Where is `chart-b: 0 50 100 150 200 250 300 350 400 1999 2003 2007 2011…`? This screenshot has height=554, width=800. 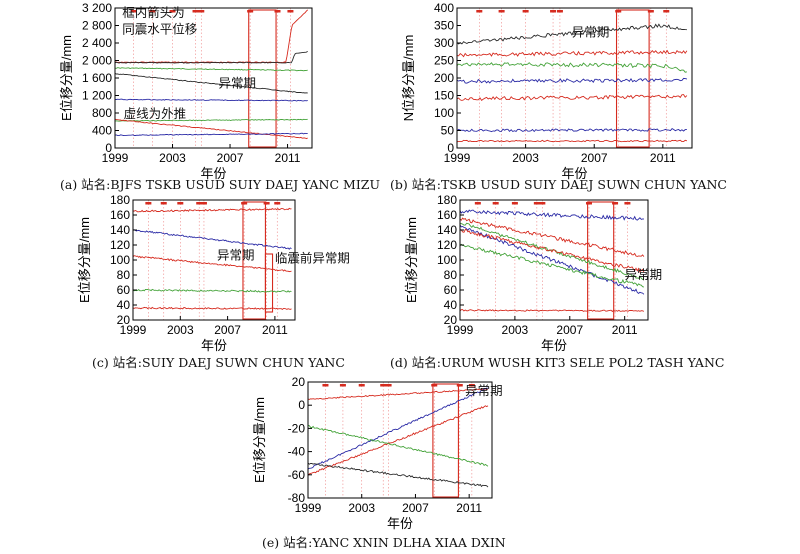 chart-b: 0 50 100 150 200 250 300 350 400 1999 2003 2007 2011… is located at coordinates (547, 91).